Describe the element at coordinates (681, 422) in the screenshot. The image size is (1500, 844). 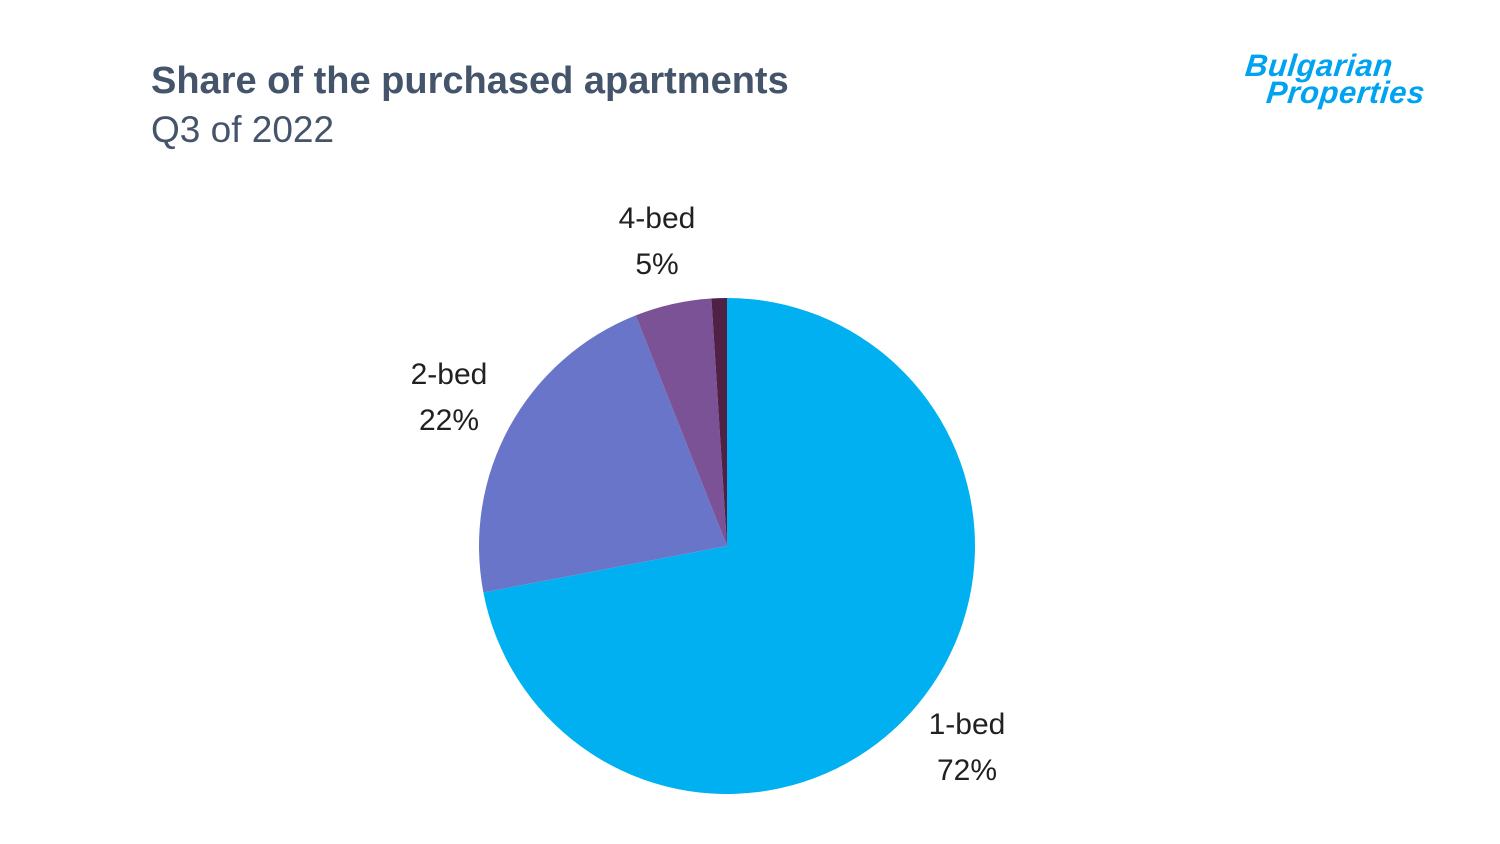
I see `pie-slice-4-bed` at that location.